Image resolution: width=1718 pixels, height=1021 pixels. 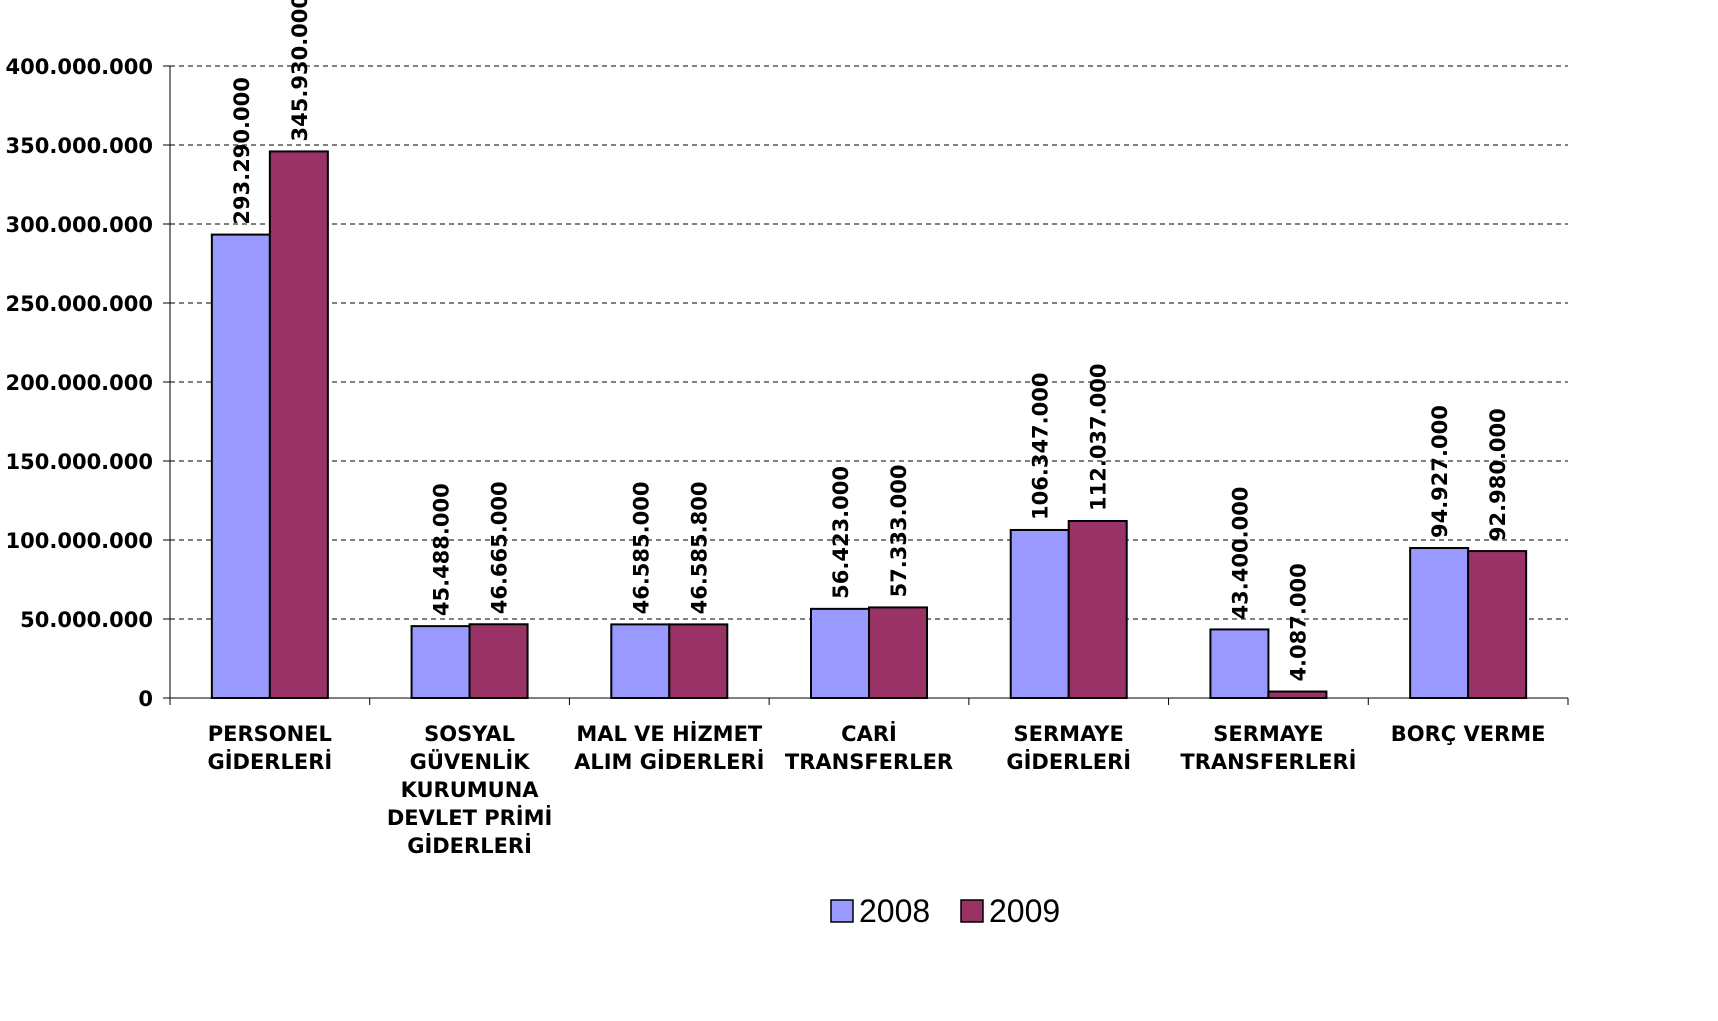 I want to click on data-label: 46.585.800, so click(x=699, y=548).